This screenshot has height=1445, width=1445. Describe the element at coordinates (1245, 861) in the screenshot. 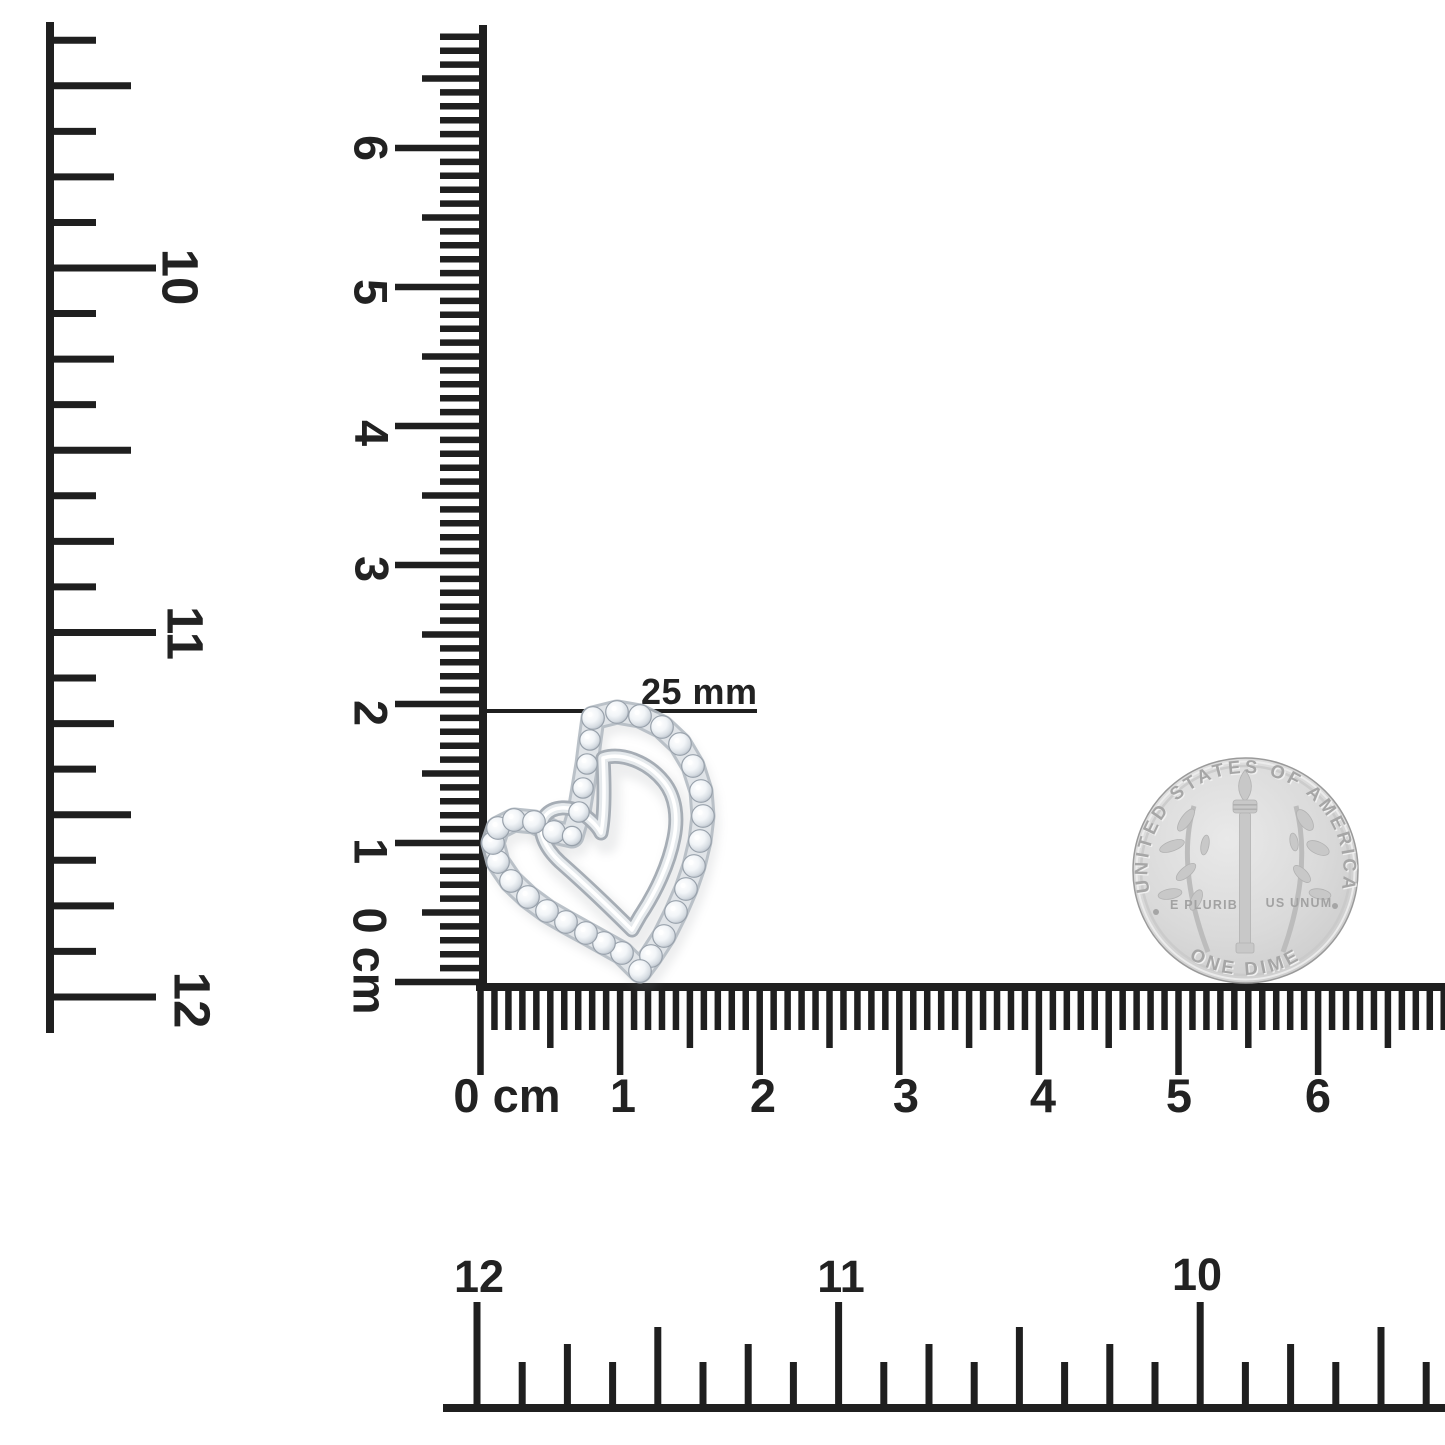

I see `torch-icon` at that location.